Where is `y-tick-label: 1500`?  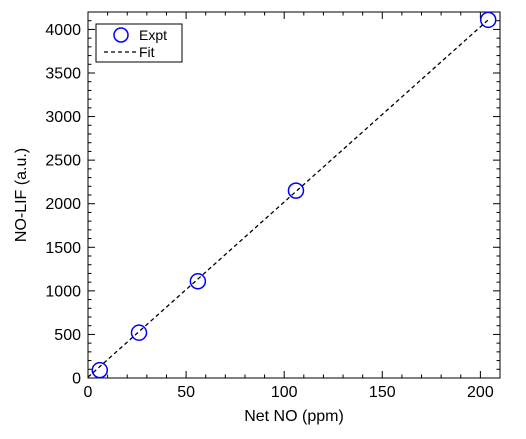
y-tick-label: 1500 is located at coordinates (63, 248).